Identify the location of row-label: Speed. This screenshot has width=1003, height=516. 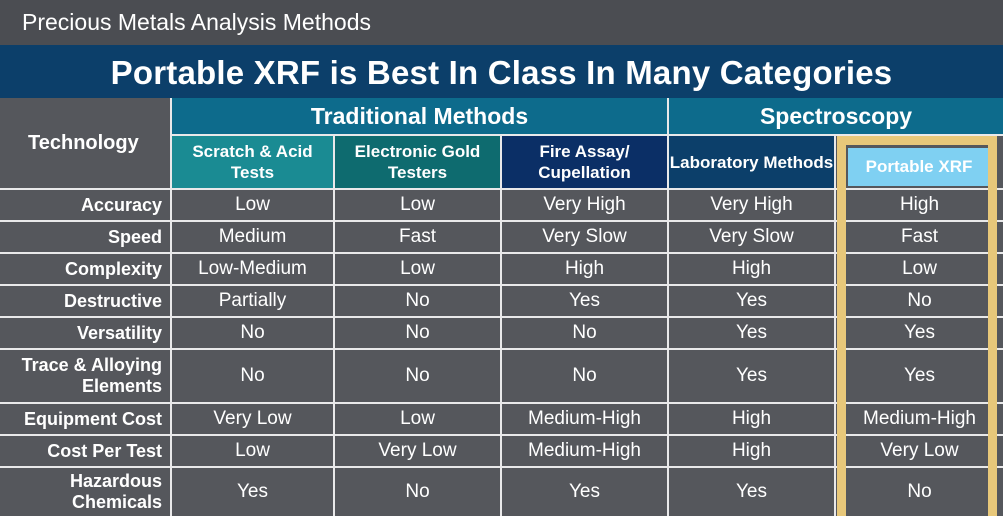
(85, 237).